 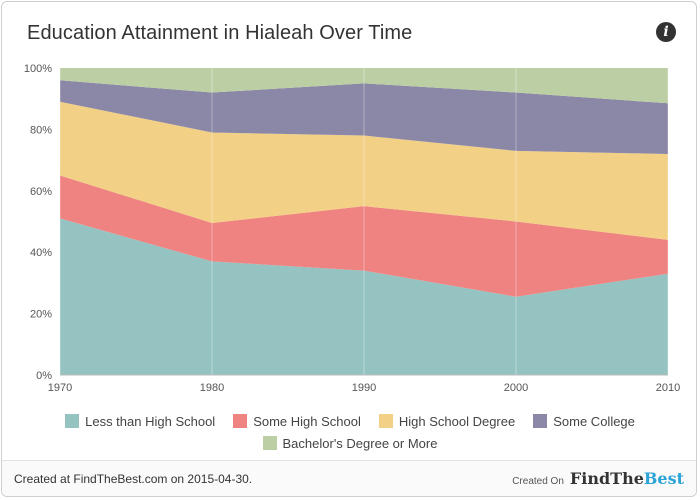 What do you see at coordinates (538, 481) in the screenshot?
I see `created-on-label: Created On` at bounding box center [538, 481].